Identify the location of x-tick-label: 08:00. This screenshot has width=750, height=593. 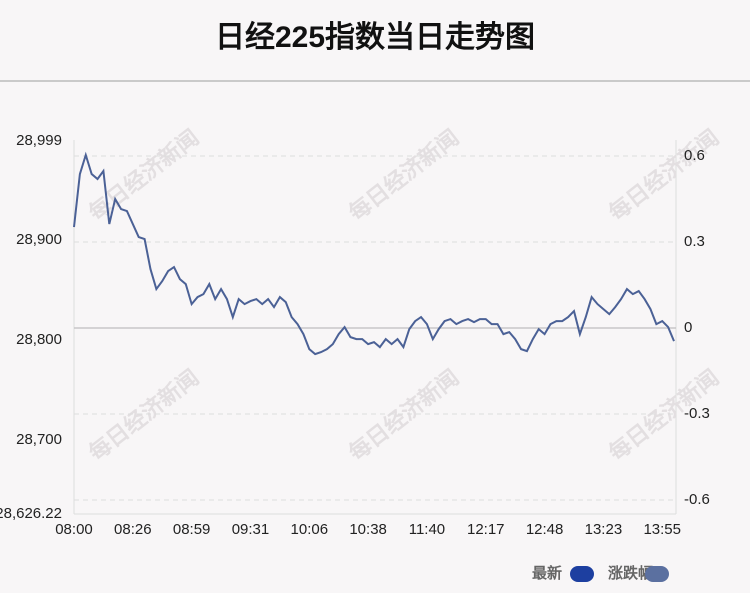
(74, 529).